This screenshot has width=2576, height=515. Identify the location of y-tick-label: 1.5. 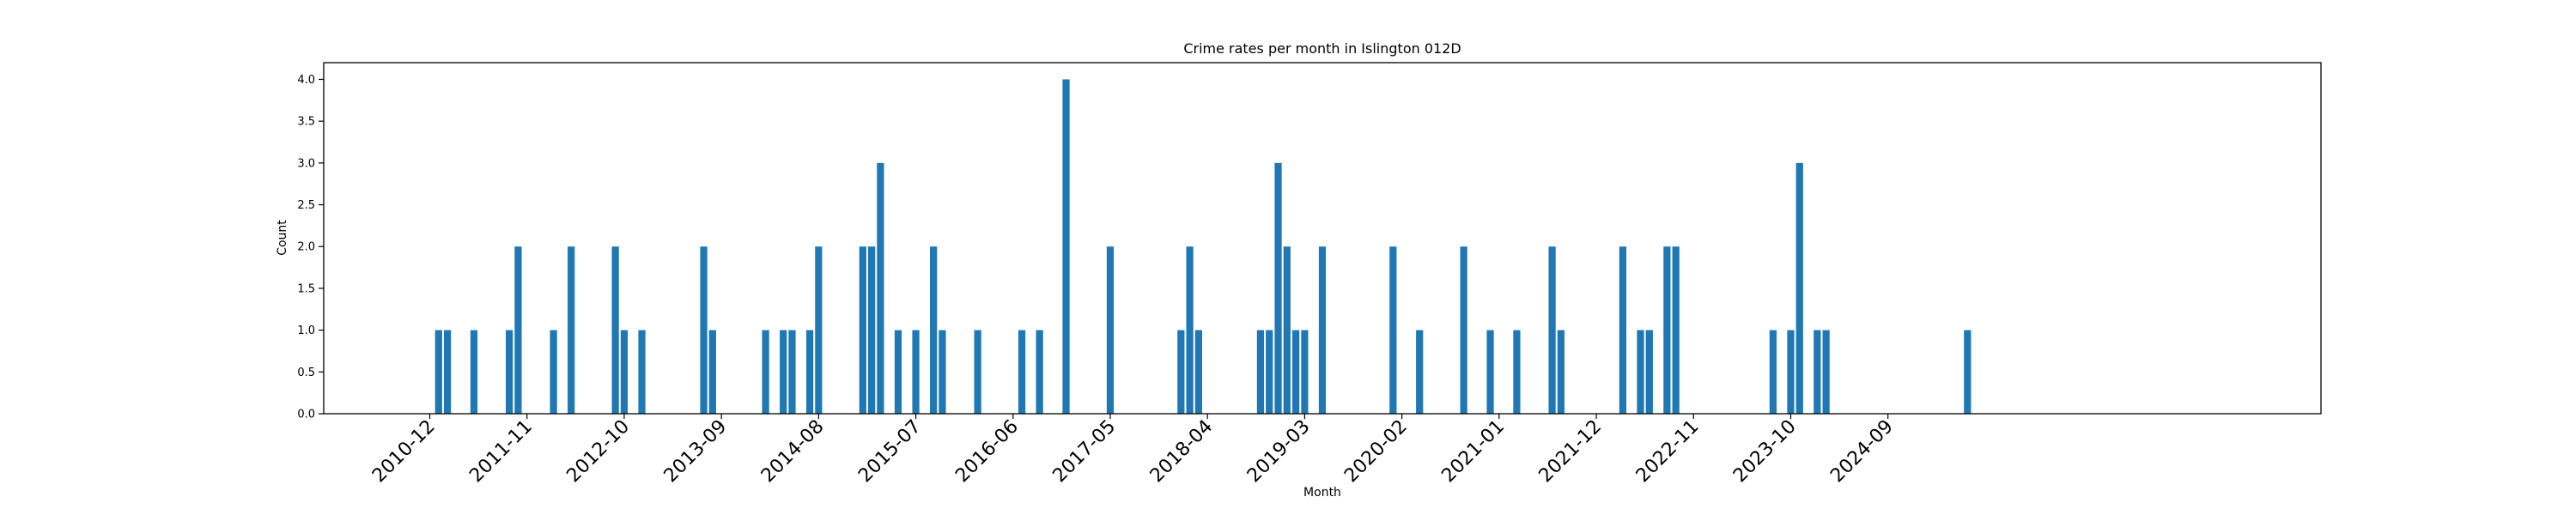
(306, 288).